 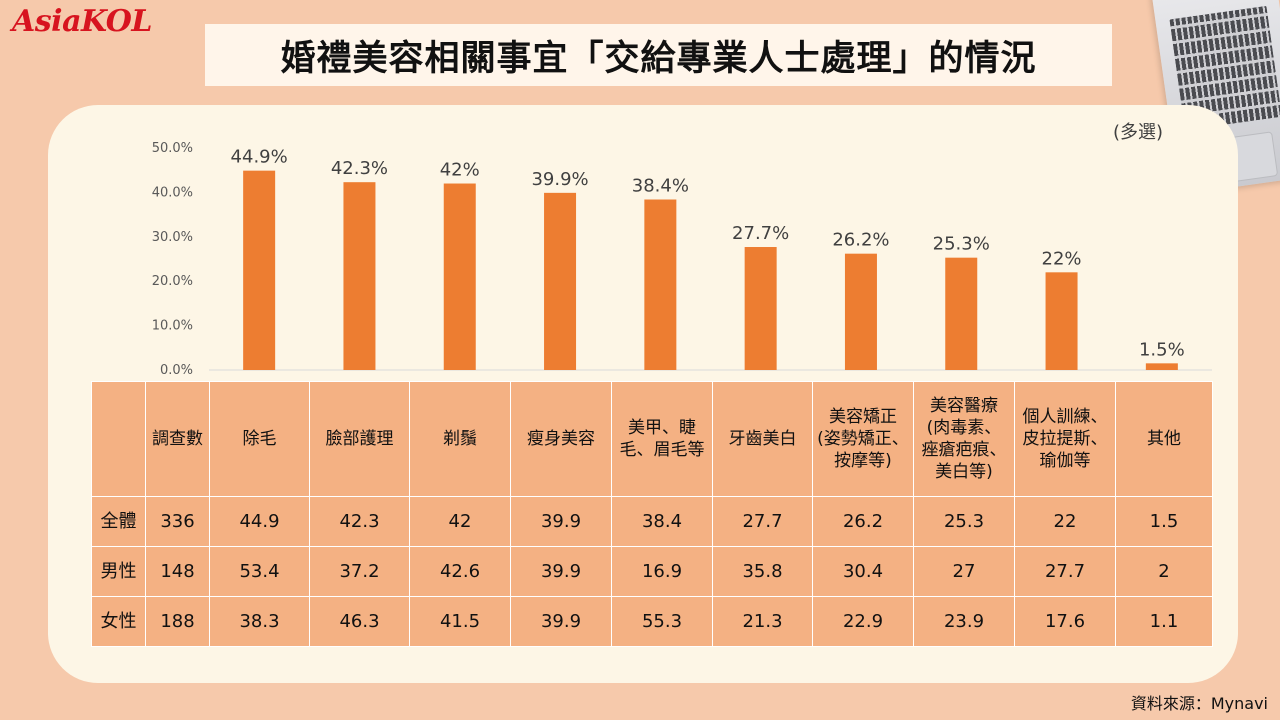 I want to click on table-cell: 42, so click(x=460, y=521).